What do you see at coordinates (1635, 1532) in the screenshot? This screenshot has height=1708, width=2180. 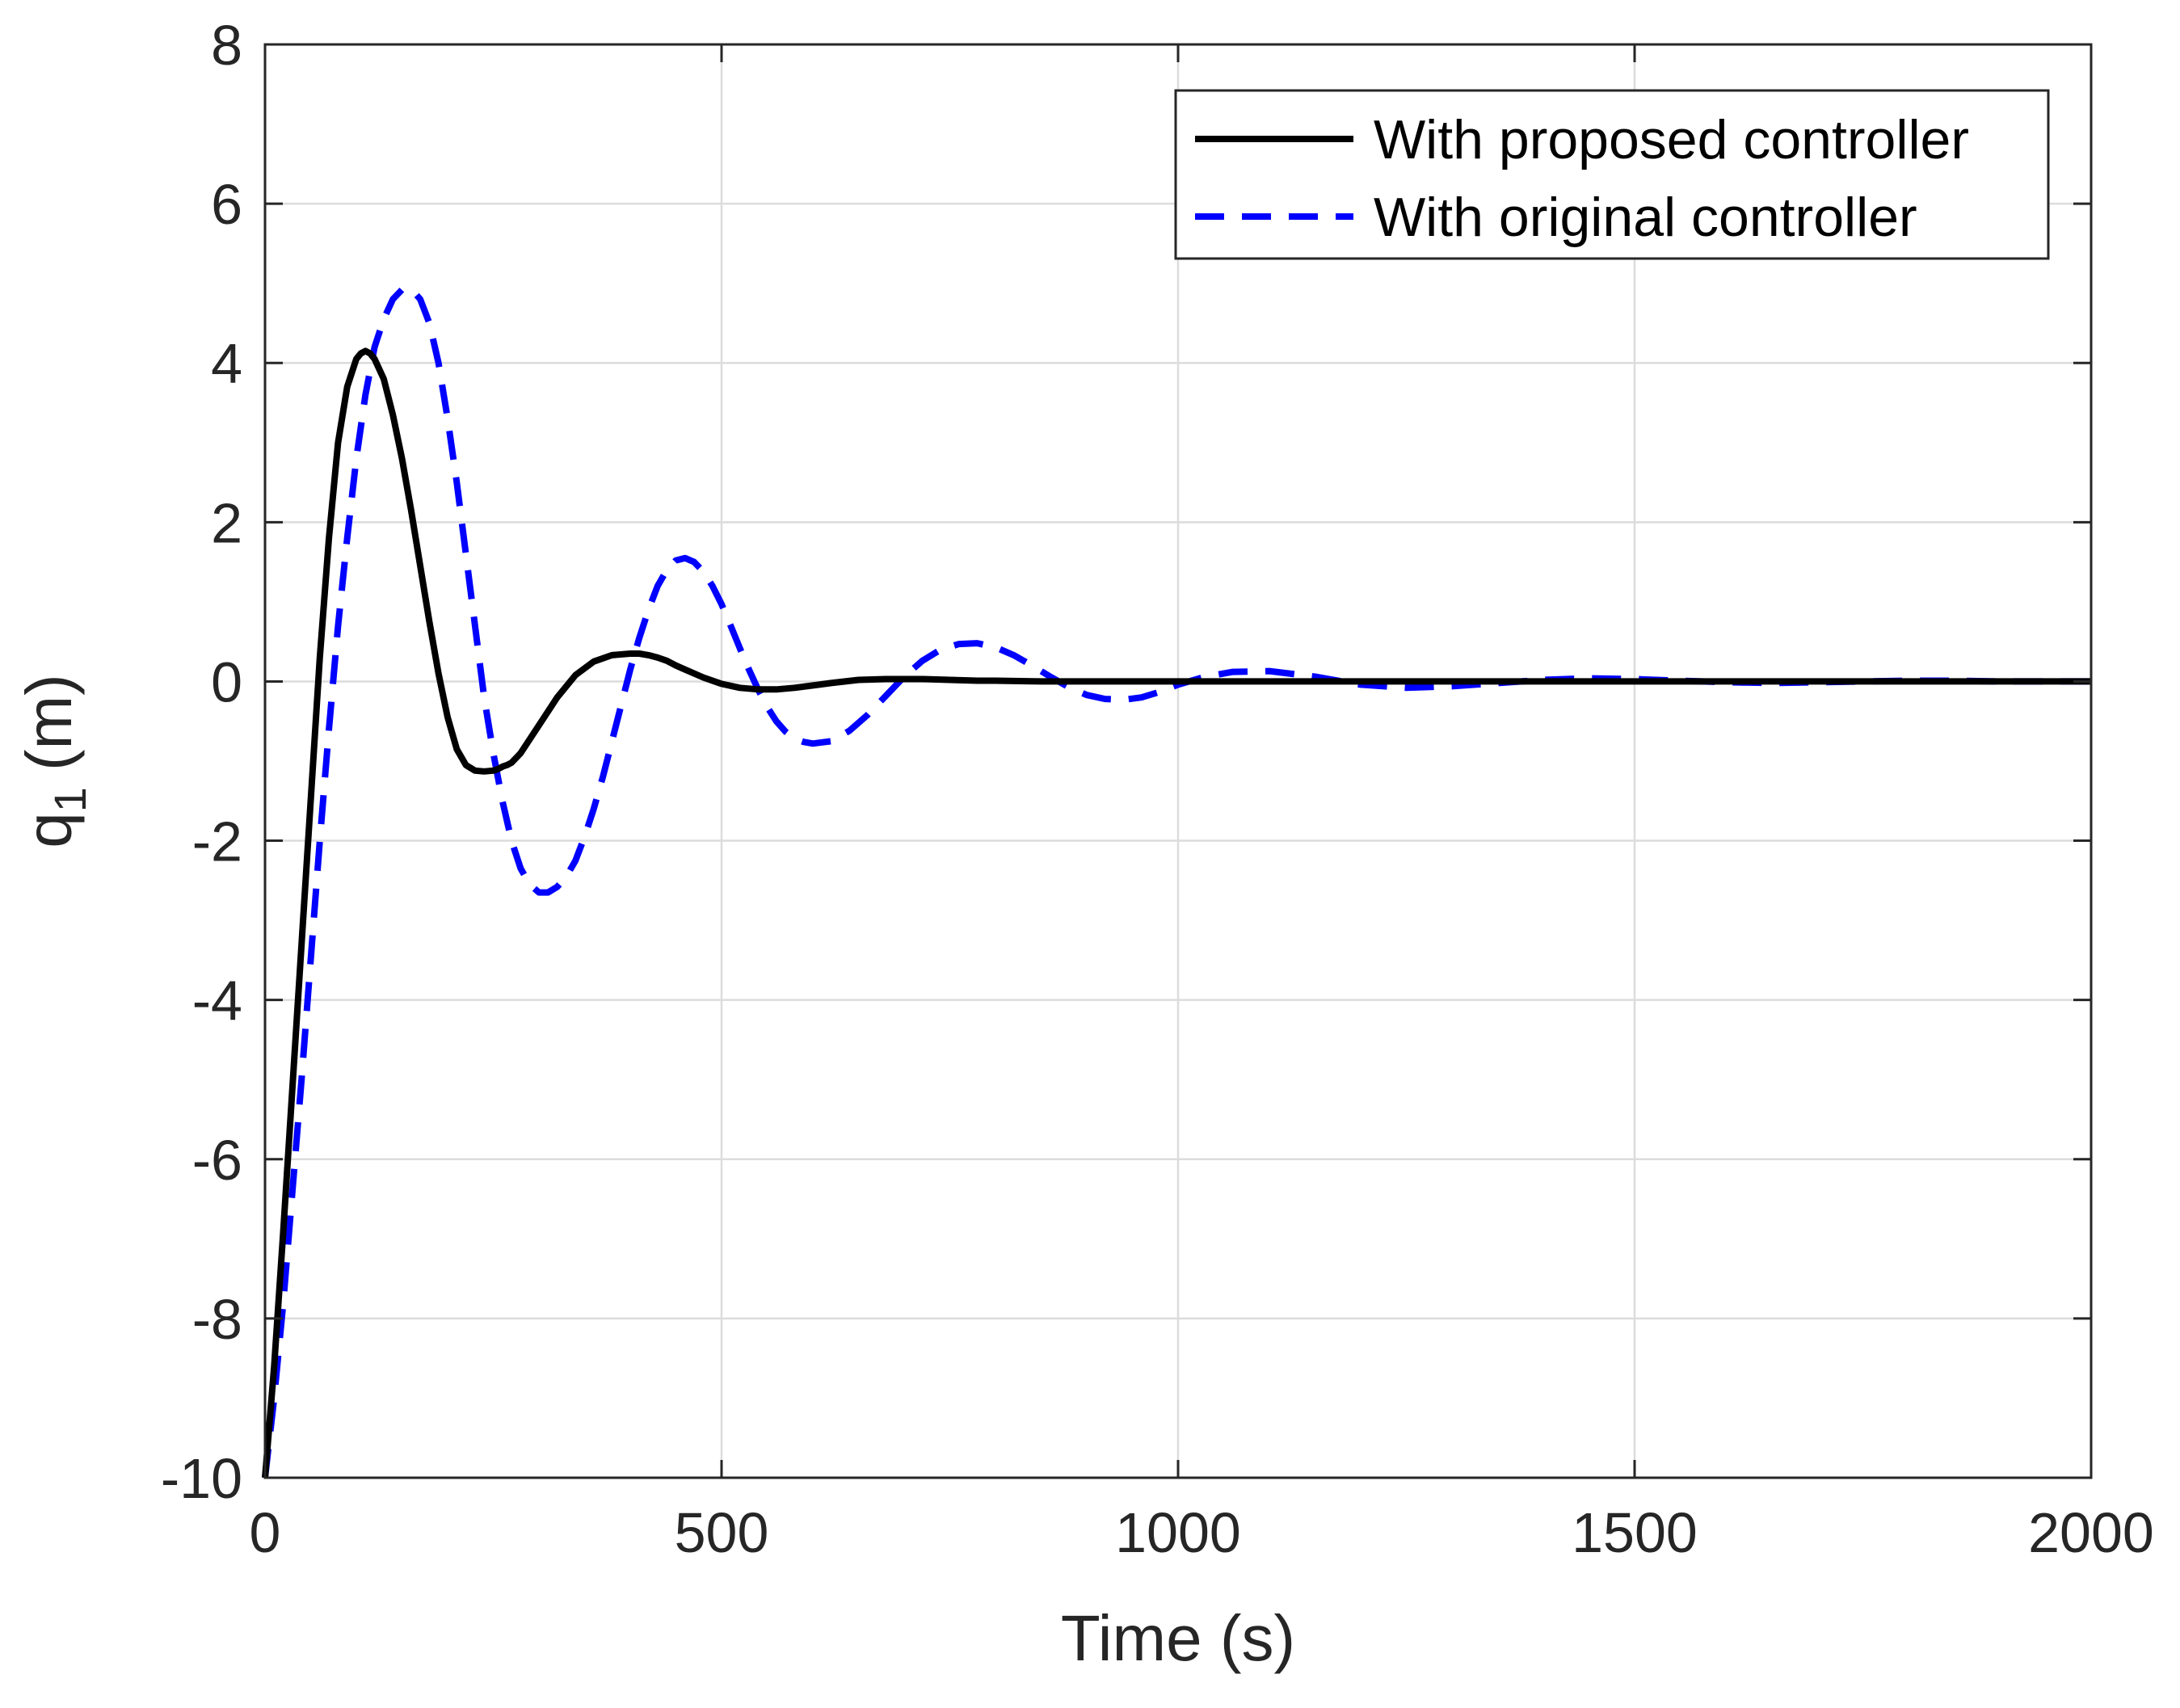 I see `x-tick-label: 1500` at bounding box center [1635, 1532].